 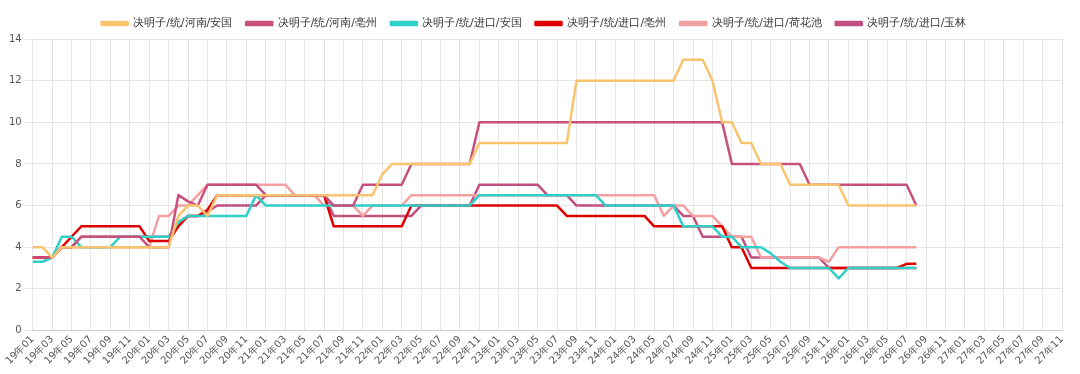 What do you see at coordinates (15, 38) in the screenshot?
I see `y-tick-label: 14` at bounding box center [15, 38].